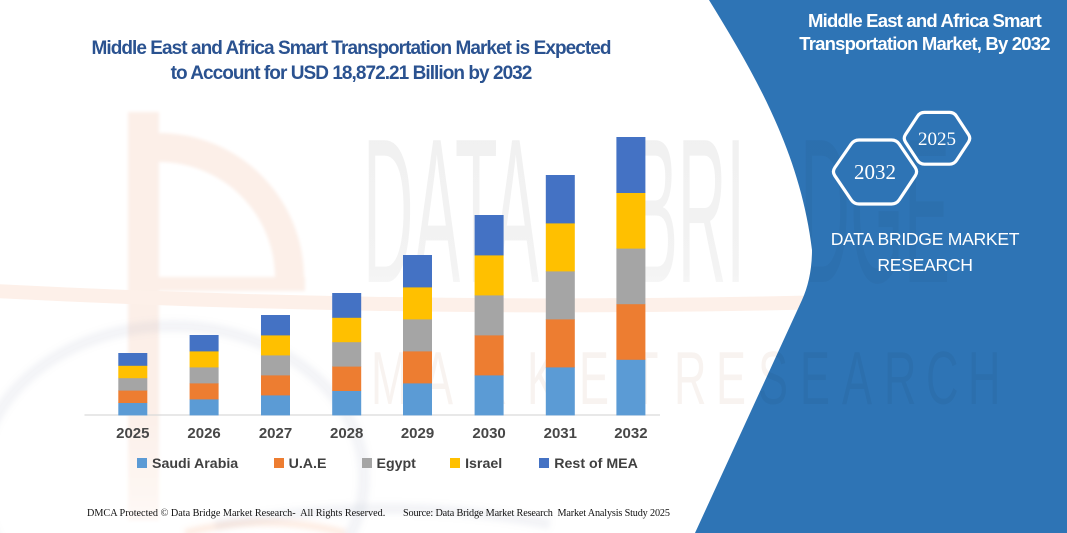  Describe the element at coordinates (689, 211) in the screenshot. I see `svg-text: BRI` at that location.